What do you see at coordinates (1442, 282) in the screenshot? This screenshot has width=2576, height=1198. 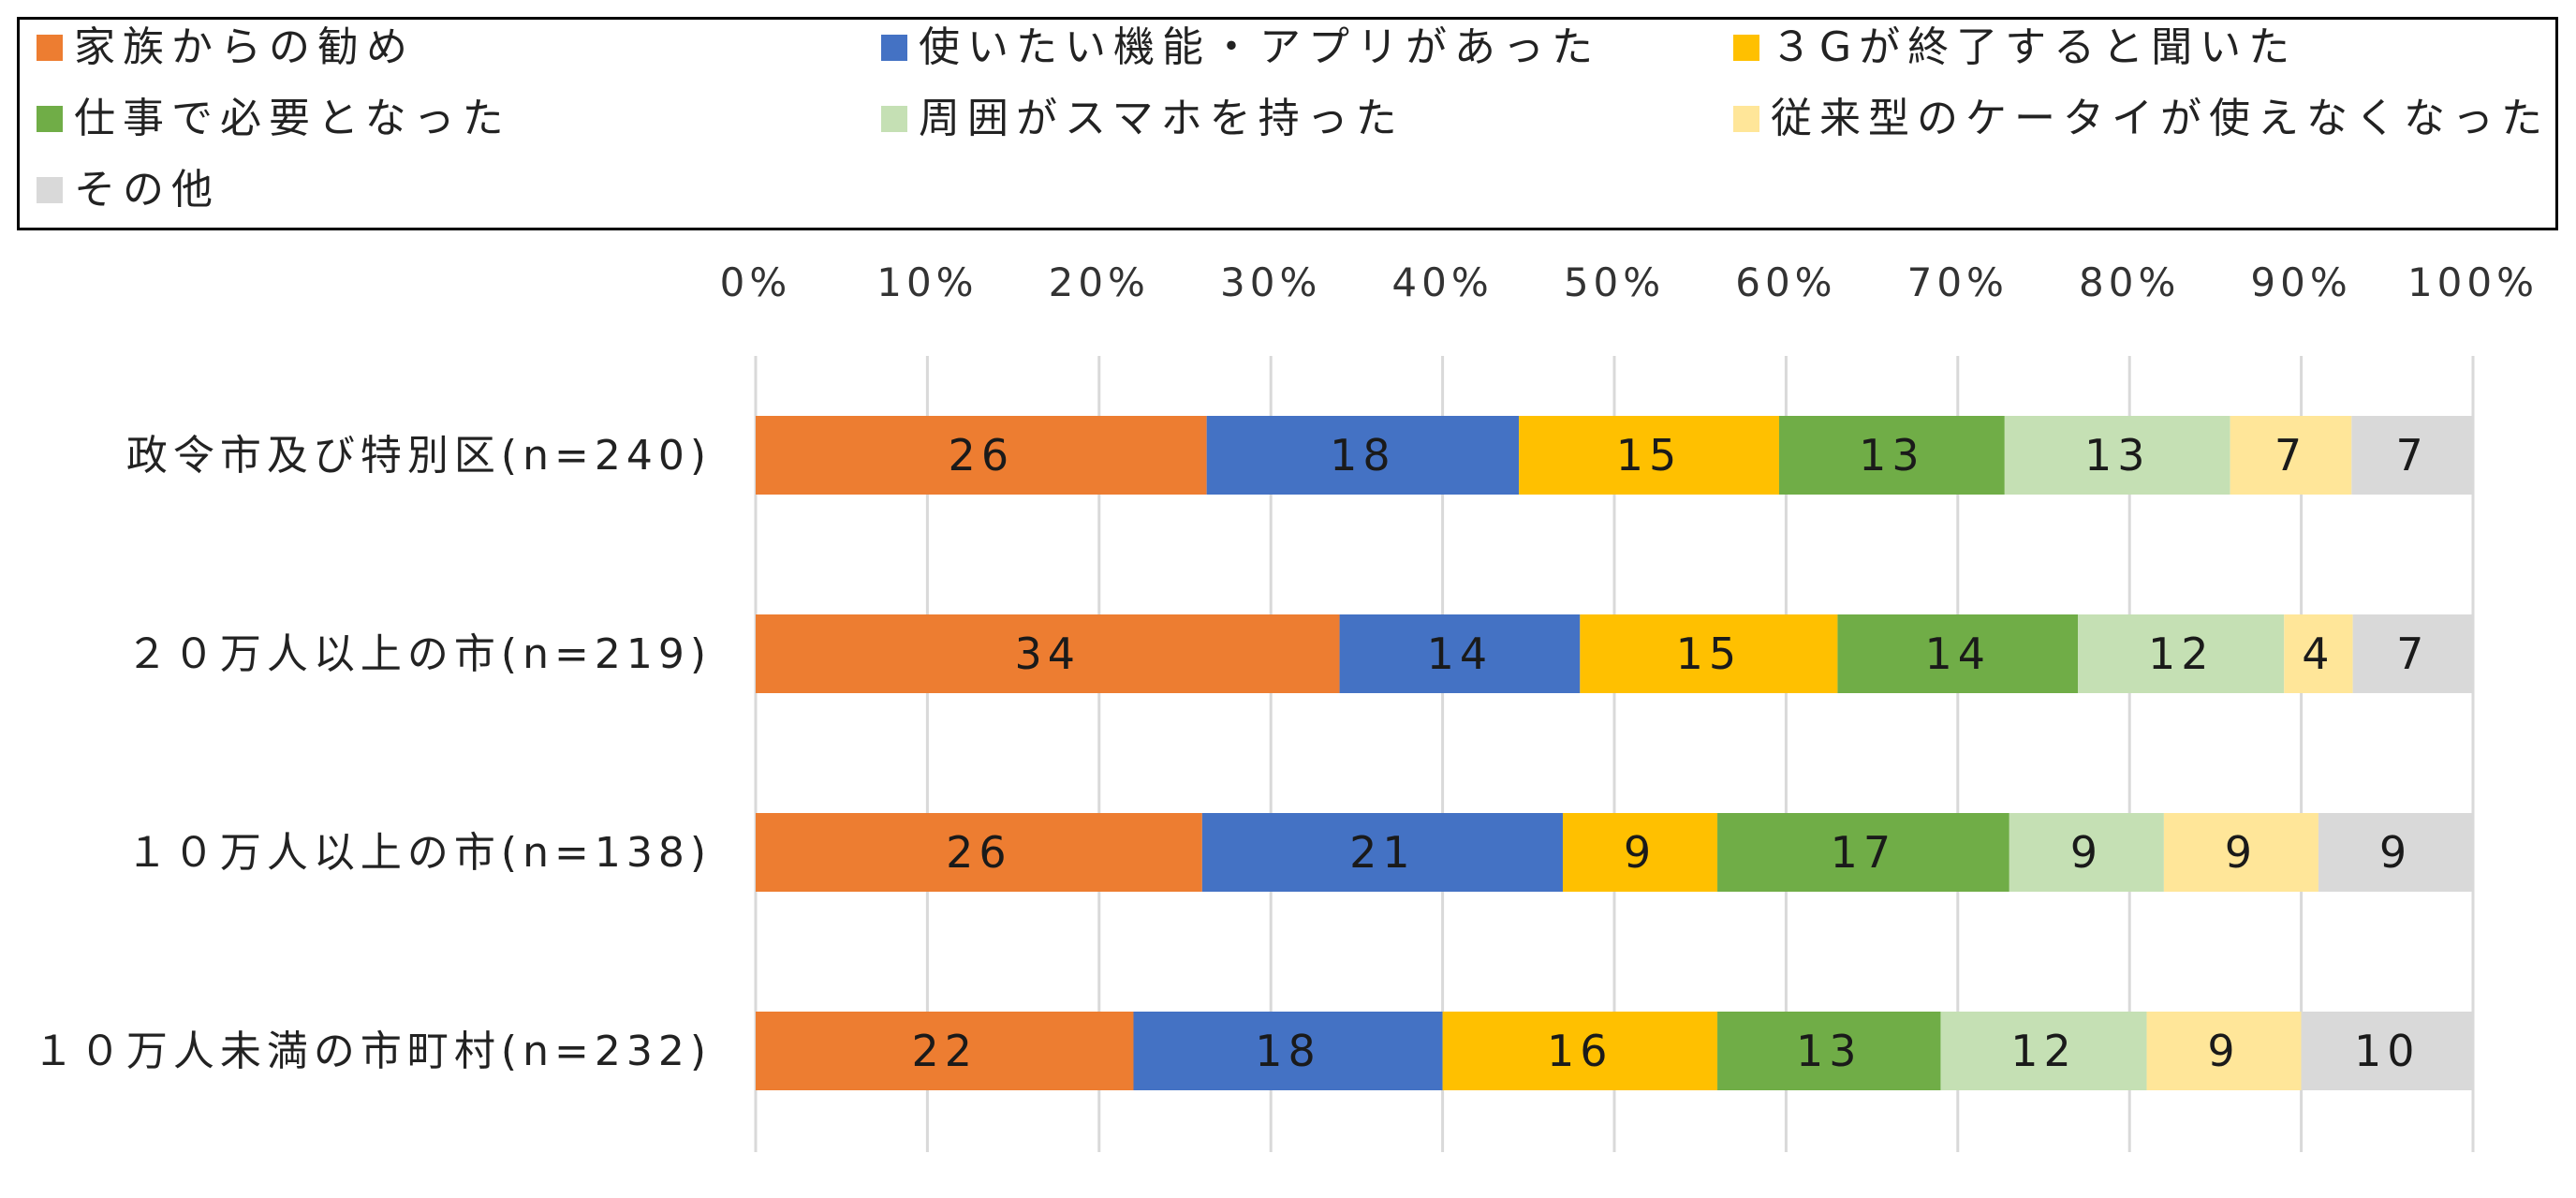 I see `x-tick-label: 40%` at bounding box center [1442, 282].